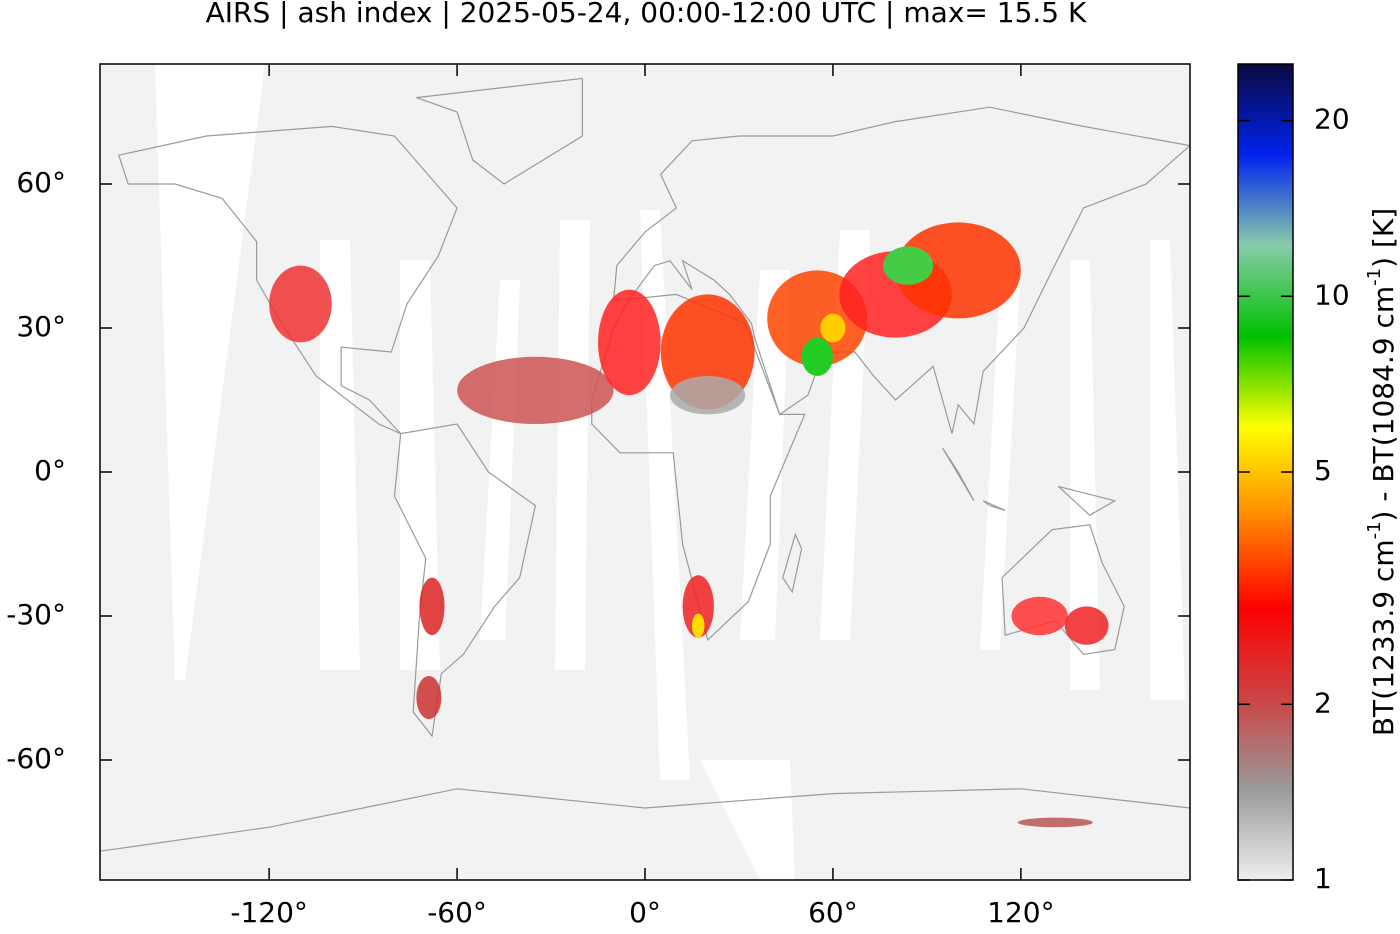 This screenshot has width=1400, height=934. I want to click on colorbar-tick-label: 10, so click(1332, 294).